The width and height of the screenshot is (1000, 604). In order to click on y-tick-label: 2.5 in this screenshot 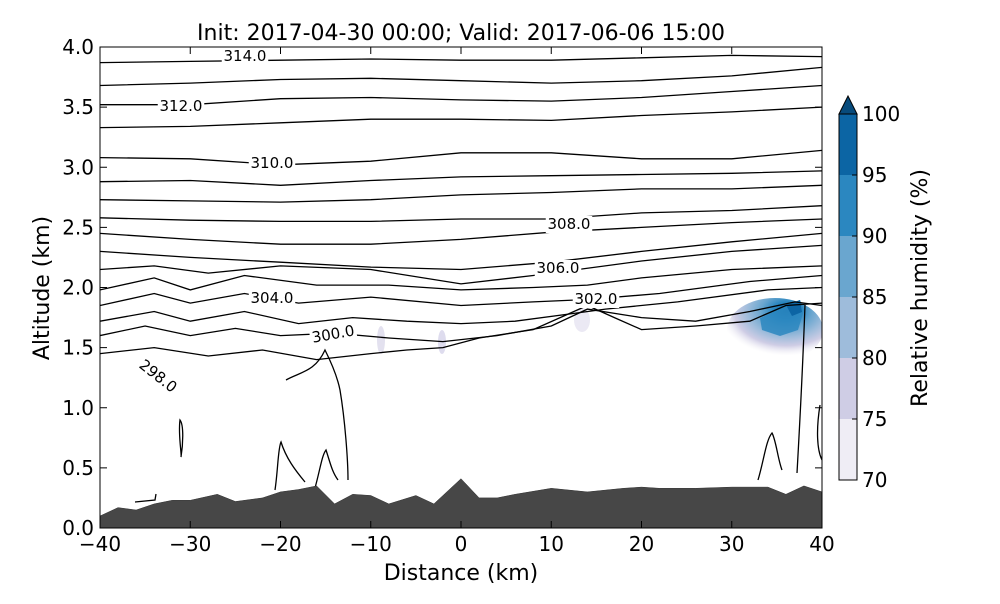, I will do `click(78, 227)`.